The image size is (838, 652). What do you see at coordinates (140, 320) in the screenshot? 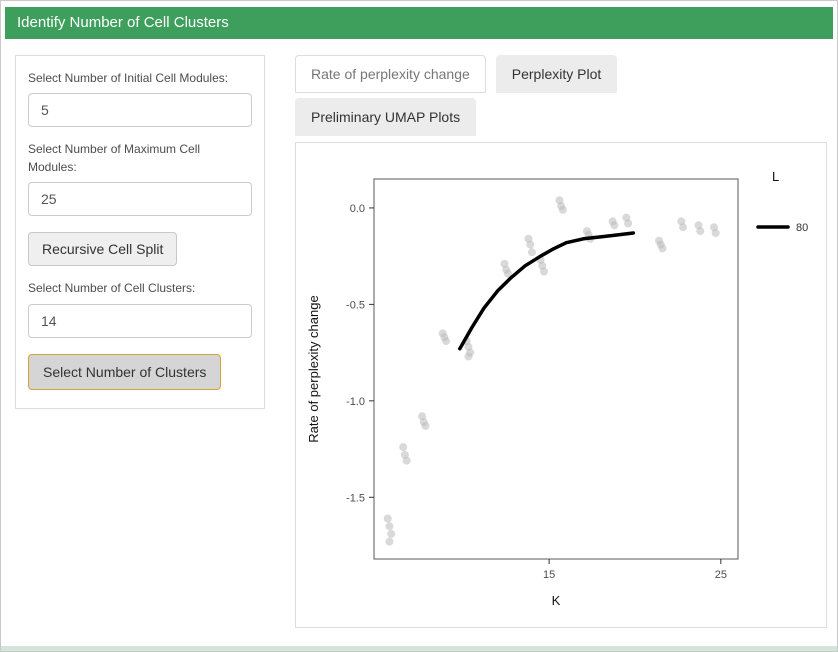
I see `cell-clusters-input` at bounding box center [140, 320].